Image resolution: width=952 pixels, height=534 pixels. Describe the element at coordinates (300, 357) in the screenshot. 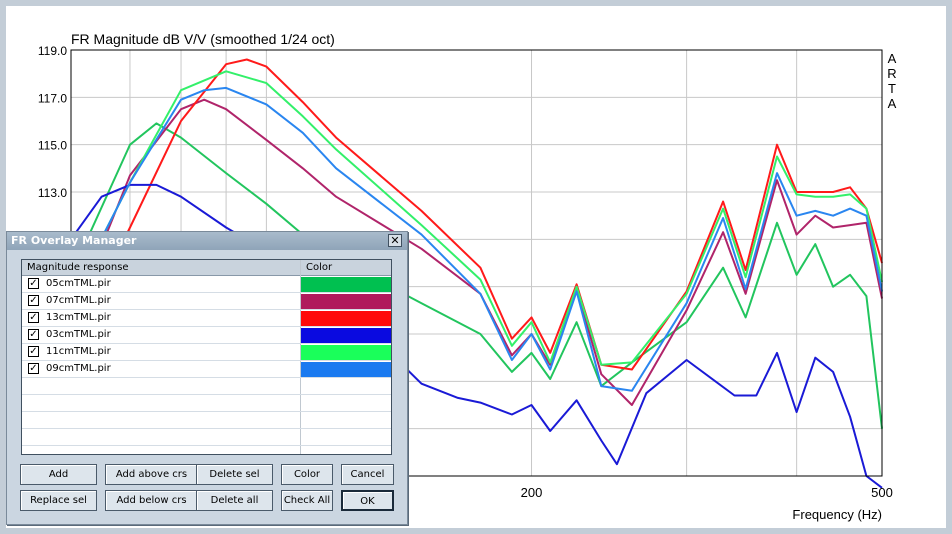

I see `column-separator` at that location.